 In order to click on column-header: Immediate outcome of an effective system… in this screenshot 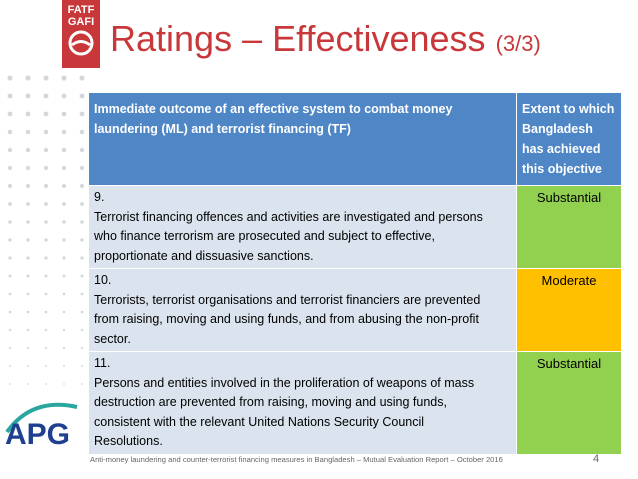, I will do `click(302, 139)`.